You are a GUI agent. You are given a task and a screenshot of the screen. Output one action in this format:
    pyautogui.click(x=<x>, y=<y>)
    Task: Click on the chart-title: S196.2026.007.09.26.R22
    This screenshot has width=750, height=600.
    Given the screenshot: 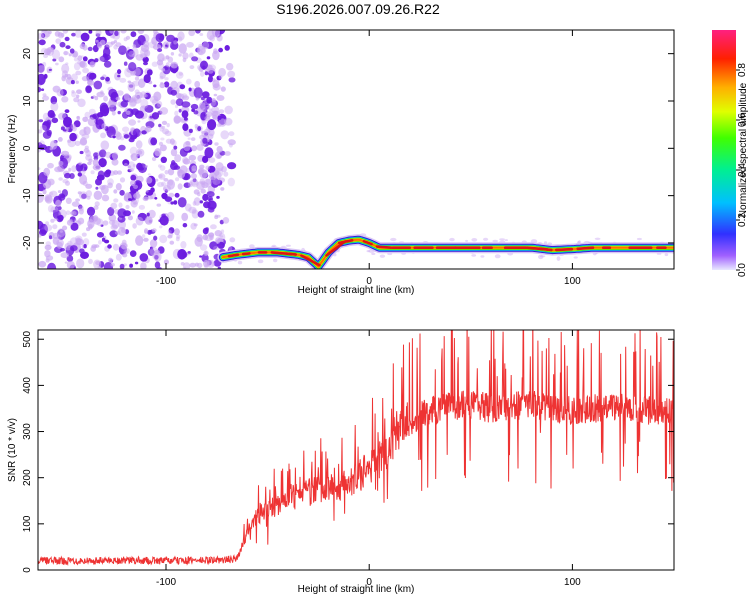 What is the action you would take?
    pyautogui.click(x=358, y=9)
    